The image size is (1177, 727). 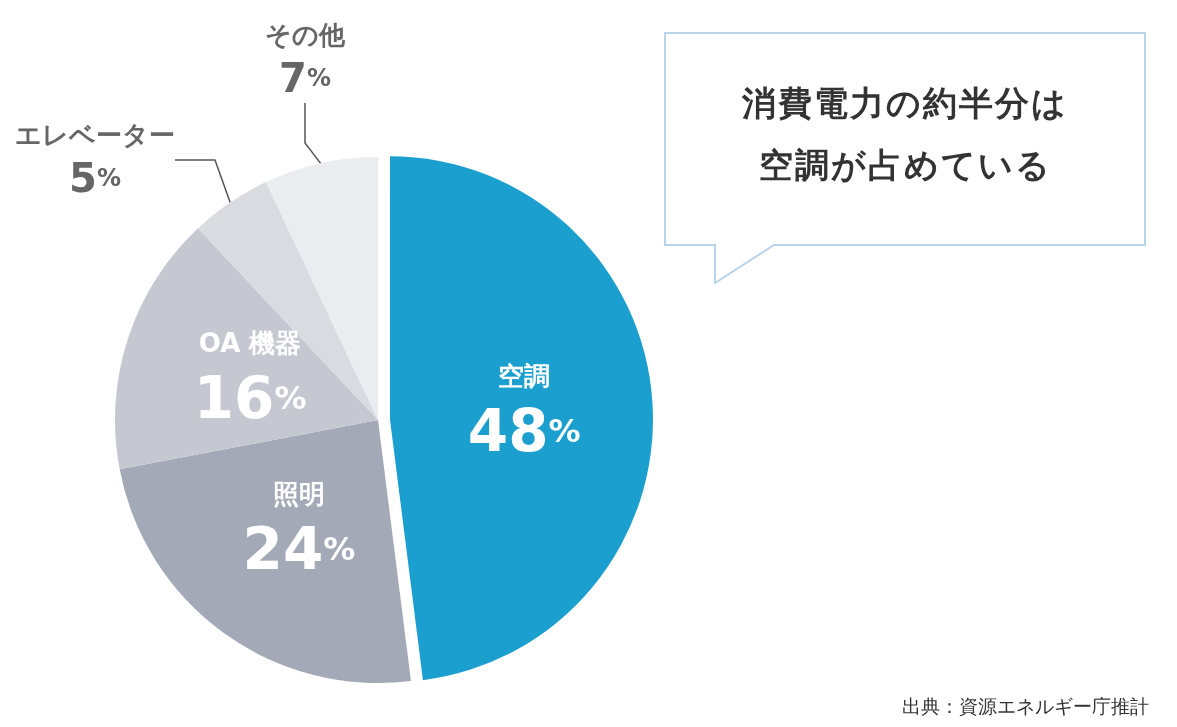 What do you see at coordinates (95, 178) in the screenshot?
I see `data-label: 5%` at bounding box center [95, 178].